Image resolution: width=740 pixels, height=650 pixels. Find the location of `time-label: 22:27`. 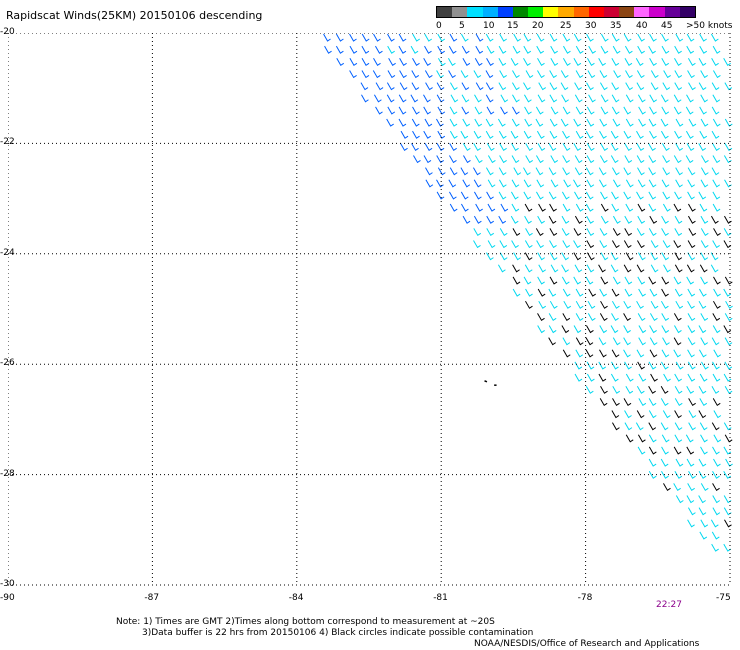

time-label: 22:27 is located at coordinates (669, 605).